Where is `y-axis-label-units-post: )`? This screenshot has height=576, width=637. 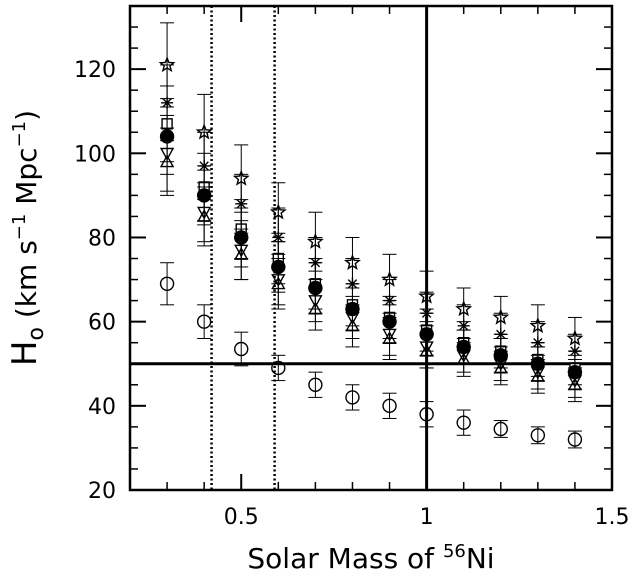 y-axis-label-units-post: ) is located at coordinates (26, 115).